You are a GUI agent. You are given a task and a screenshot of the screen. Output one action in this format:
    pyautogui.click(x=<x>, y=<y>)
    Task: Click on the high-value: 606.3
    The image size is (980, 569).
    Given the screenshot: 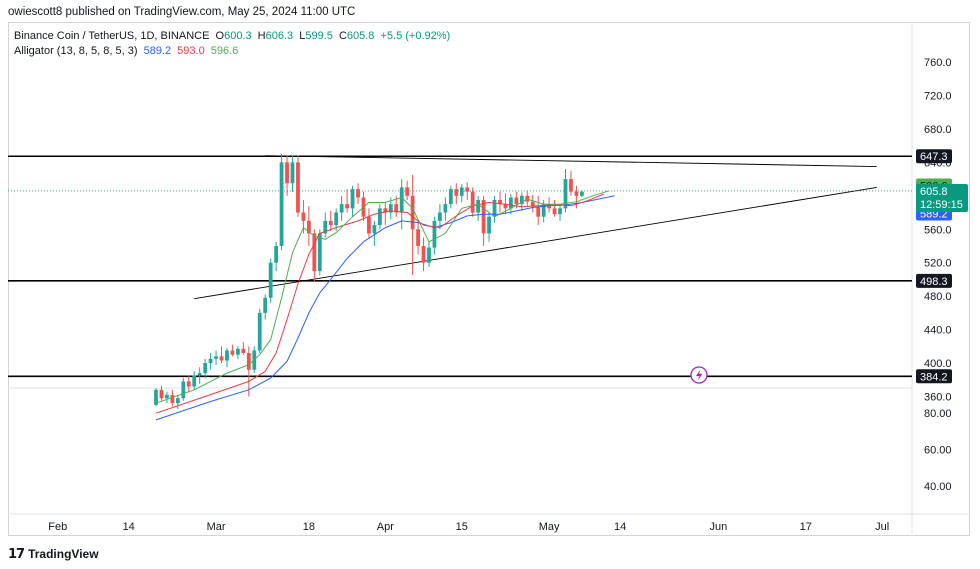 What is the action you would take?
    pyautogui.click(x=279, y=36)
    